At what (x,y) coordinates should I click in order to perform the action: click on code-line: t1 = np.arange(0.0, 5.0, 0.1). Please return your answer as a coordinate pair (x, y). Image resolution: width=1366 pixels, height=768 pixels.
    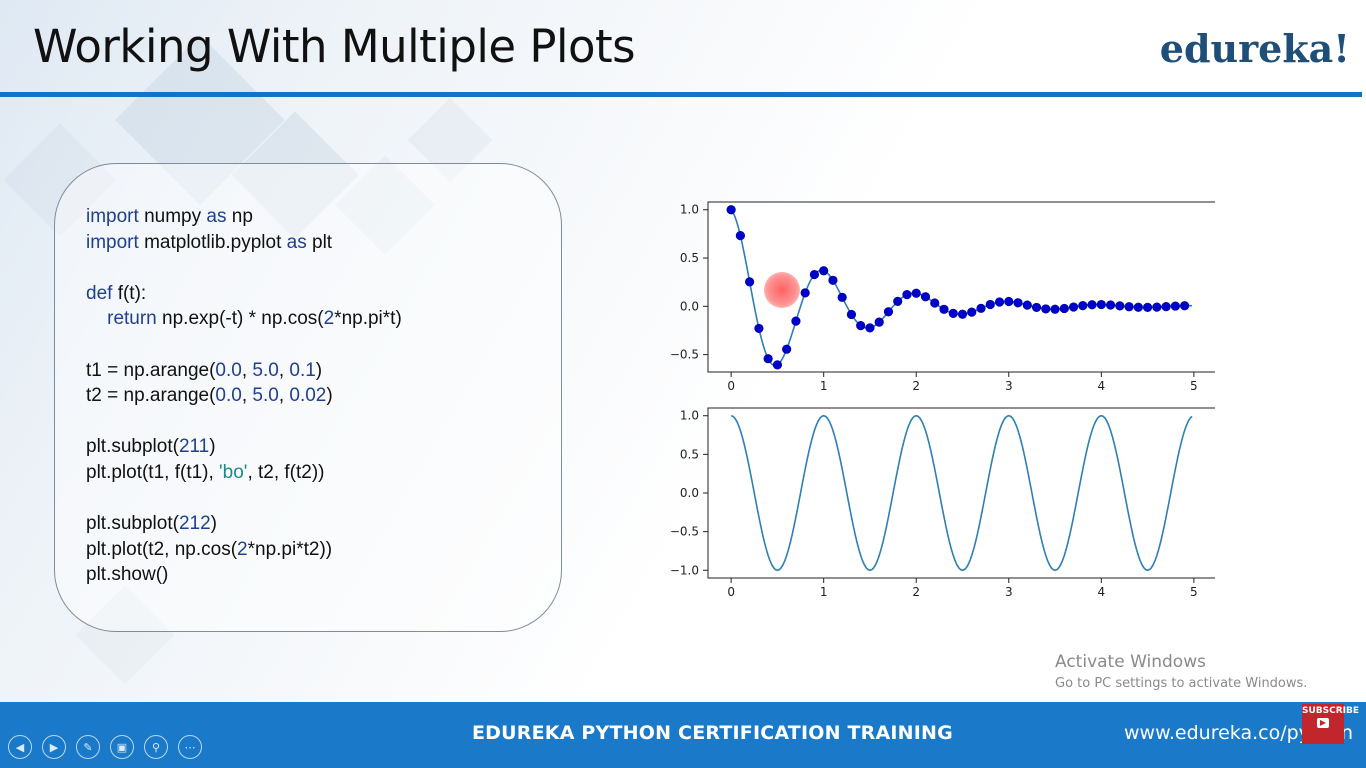
    Looking at the image, I should click on (244, 371).